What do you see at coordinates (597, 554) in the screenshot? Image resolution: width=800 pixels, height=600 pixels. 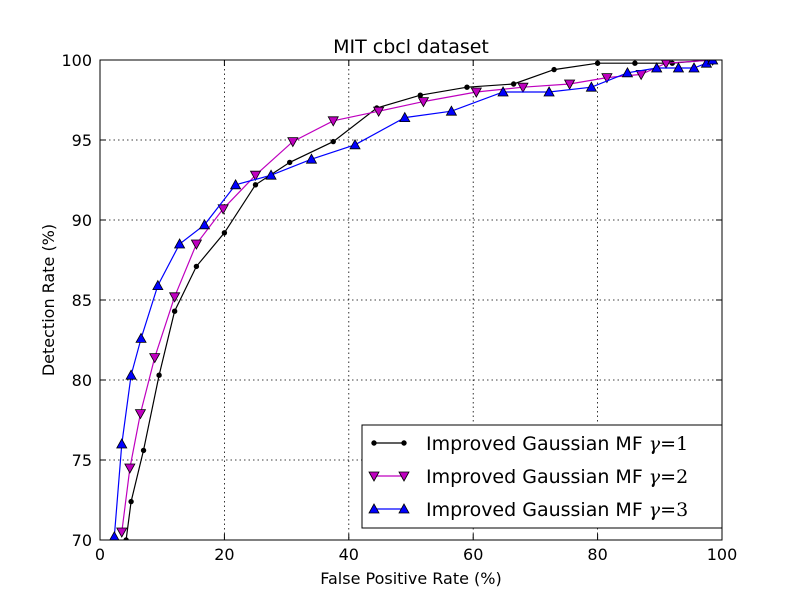 I see `x-tick-label: 80` at bounding box center [597, 554].